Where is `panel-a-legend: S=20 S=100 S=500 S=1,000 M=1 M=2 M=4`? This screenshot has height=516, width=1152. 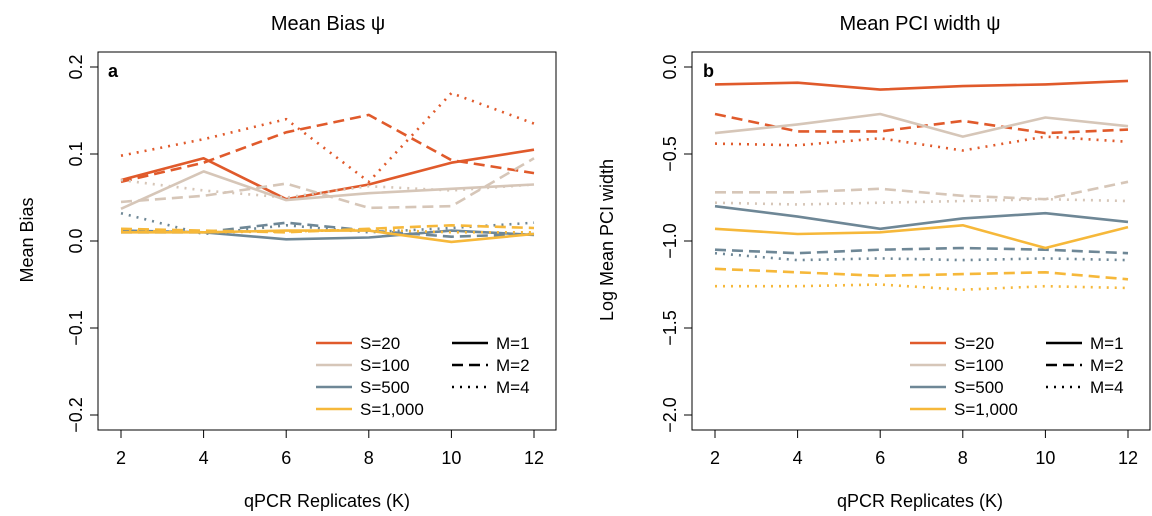 panel-a-legend: S=20 S=100 S=500 S=1,000 M=1 M=2 M=4 is located at coordinates (423, 376).